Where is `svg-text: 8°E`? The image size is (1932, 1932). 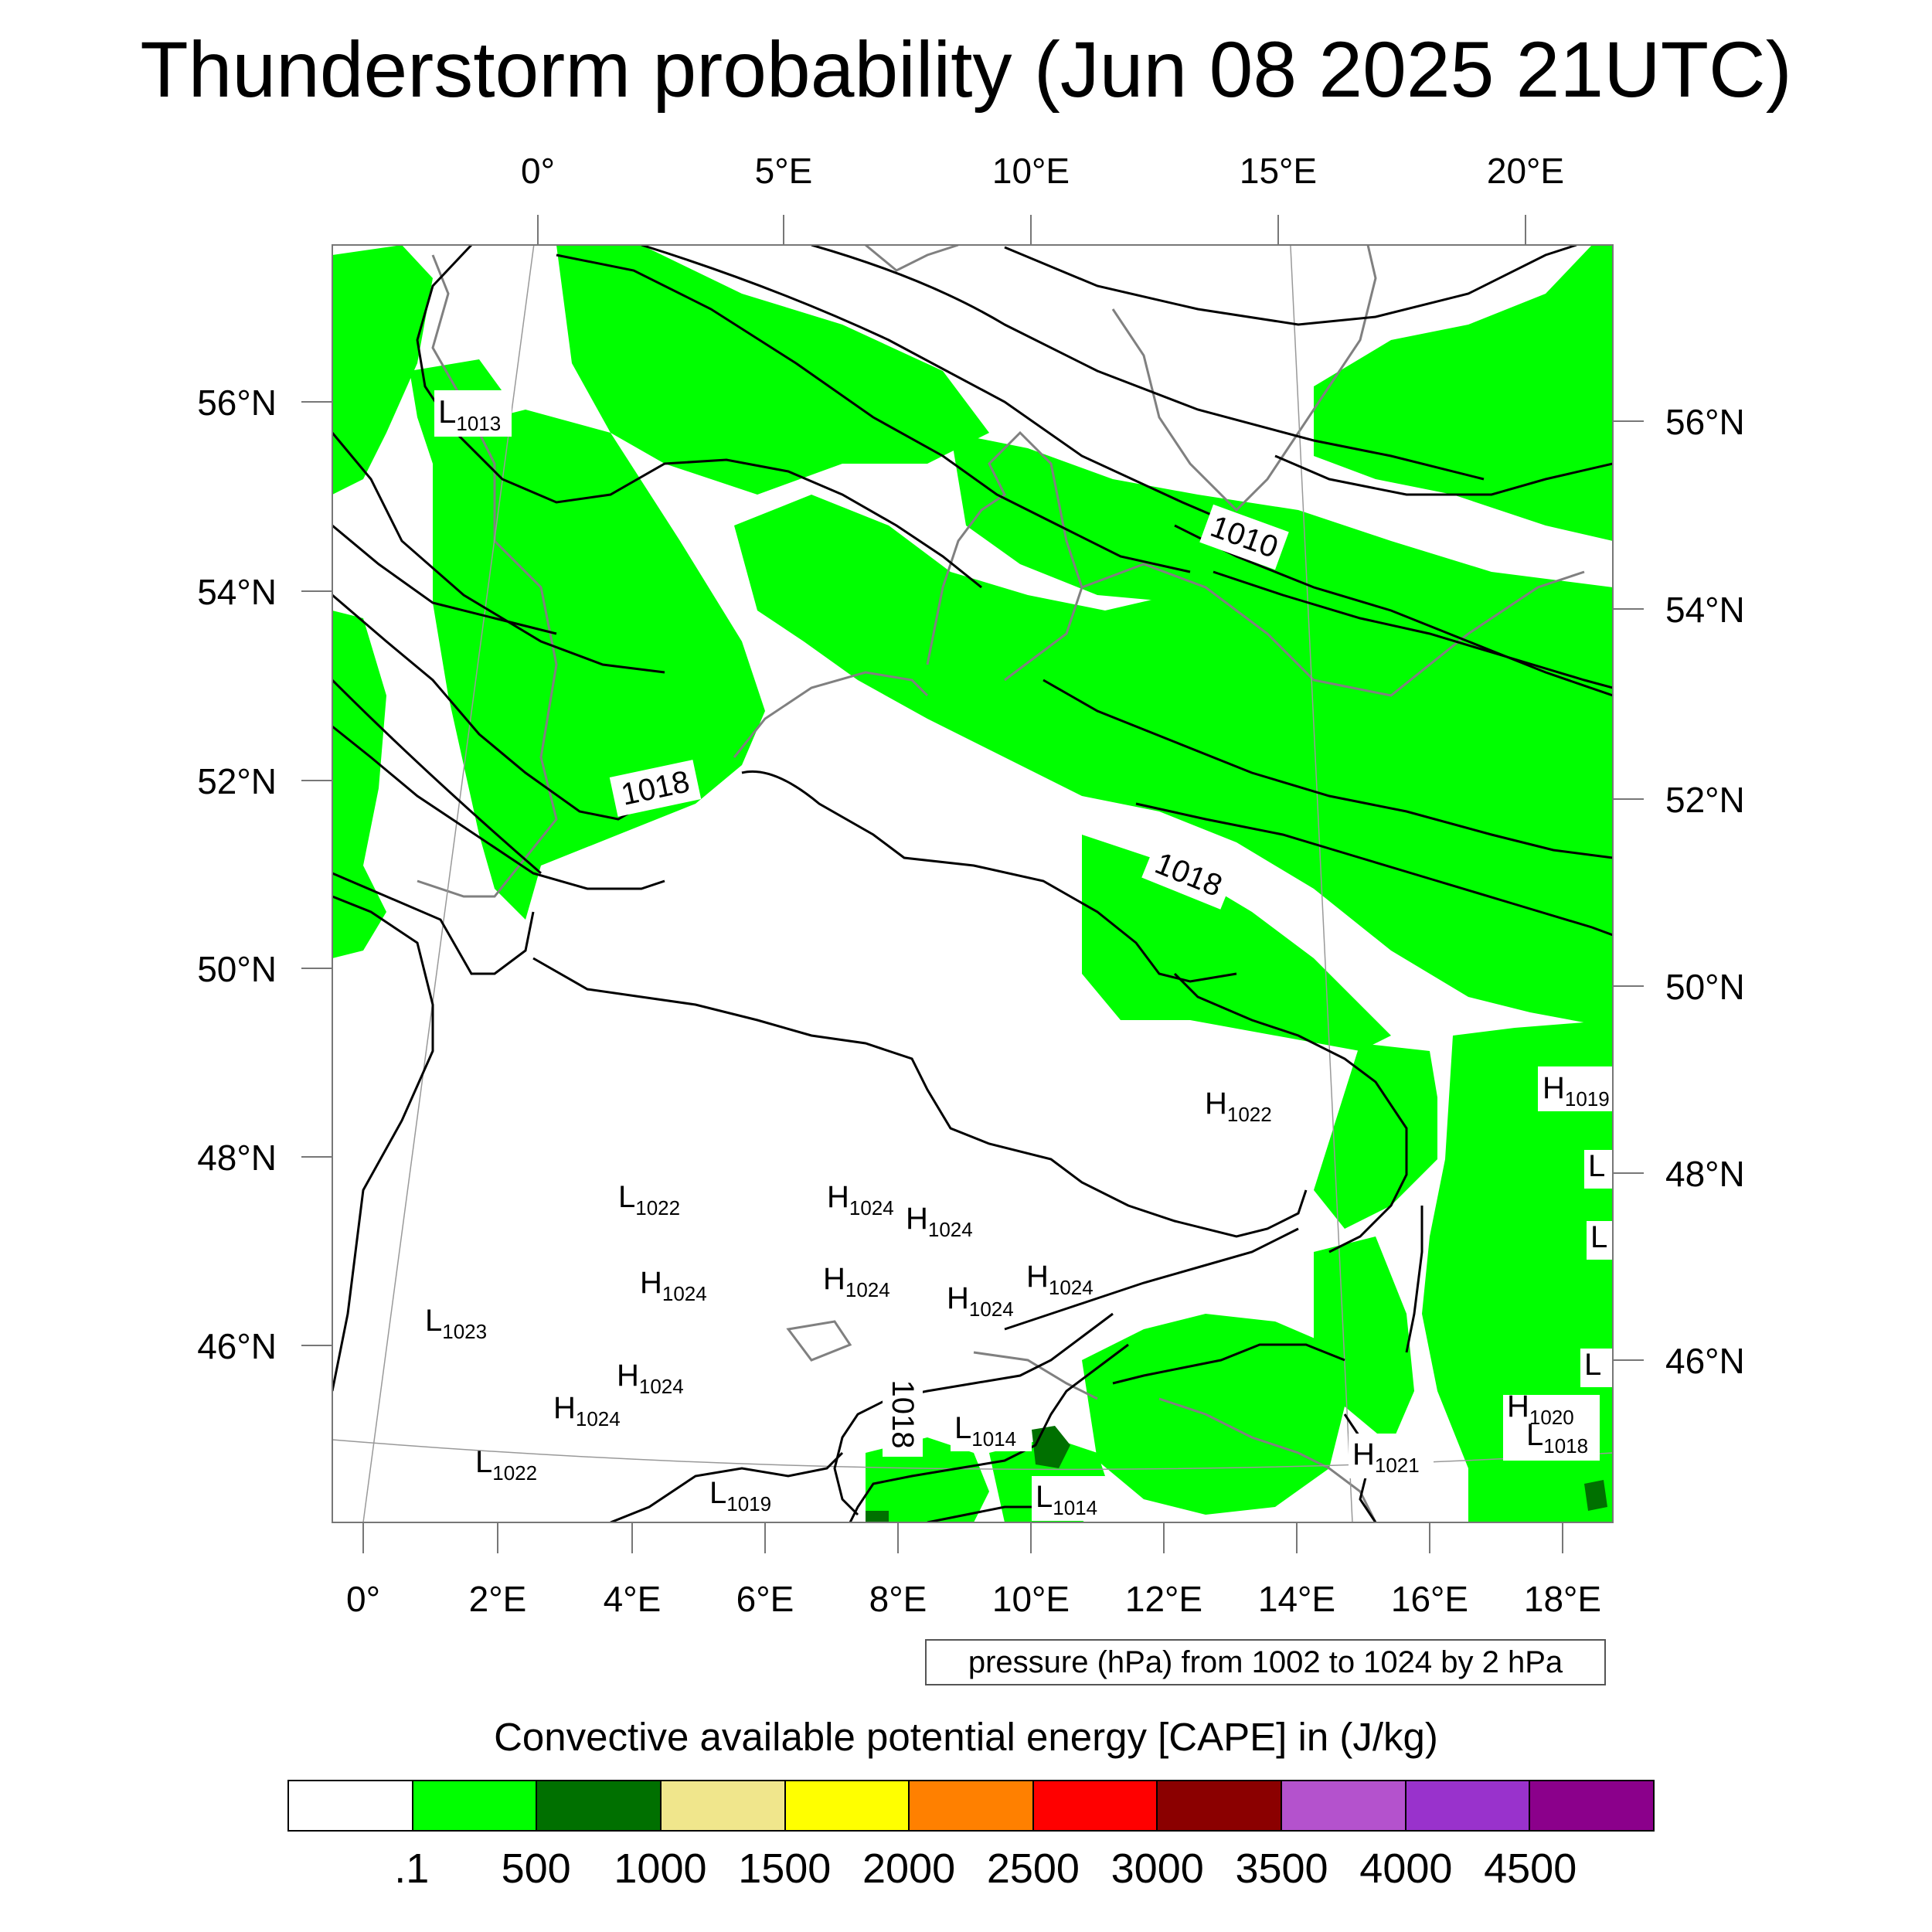
svg-text: 8°E is located at coordinates (898, 1599).